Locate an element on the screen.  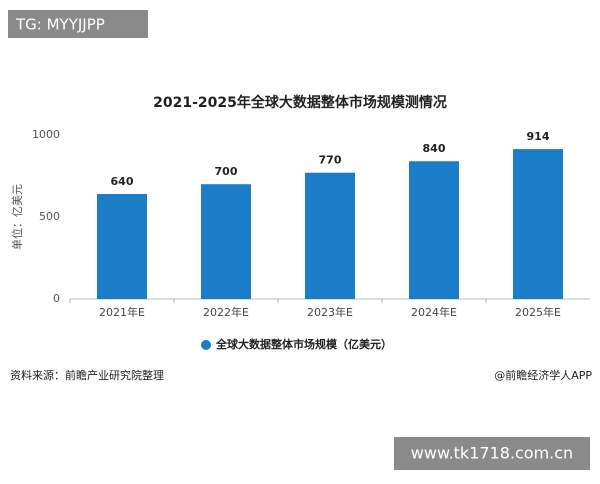
y-tick-label: 0 is located at coordinates (56, 298).